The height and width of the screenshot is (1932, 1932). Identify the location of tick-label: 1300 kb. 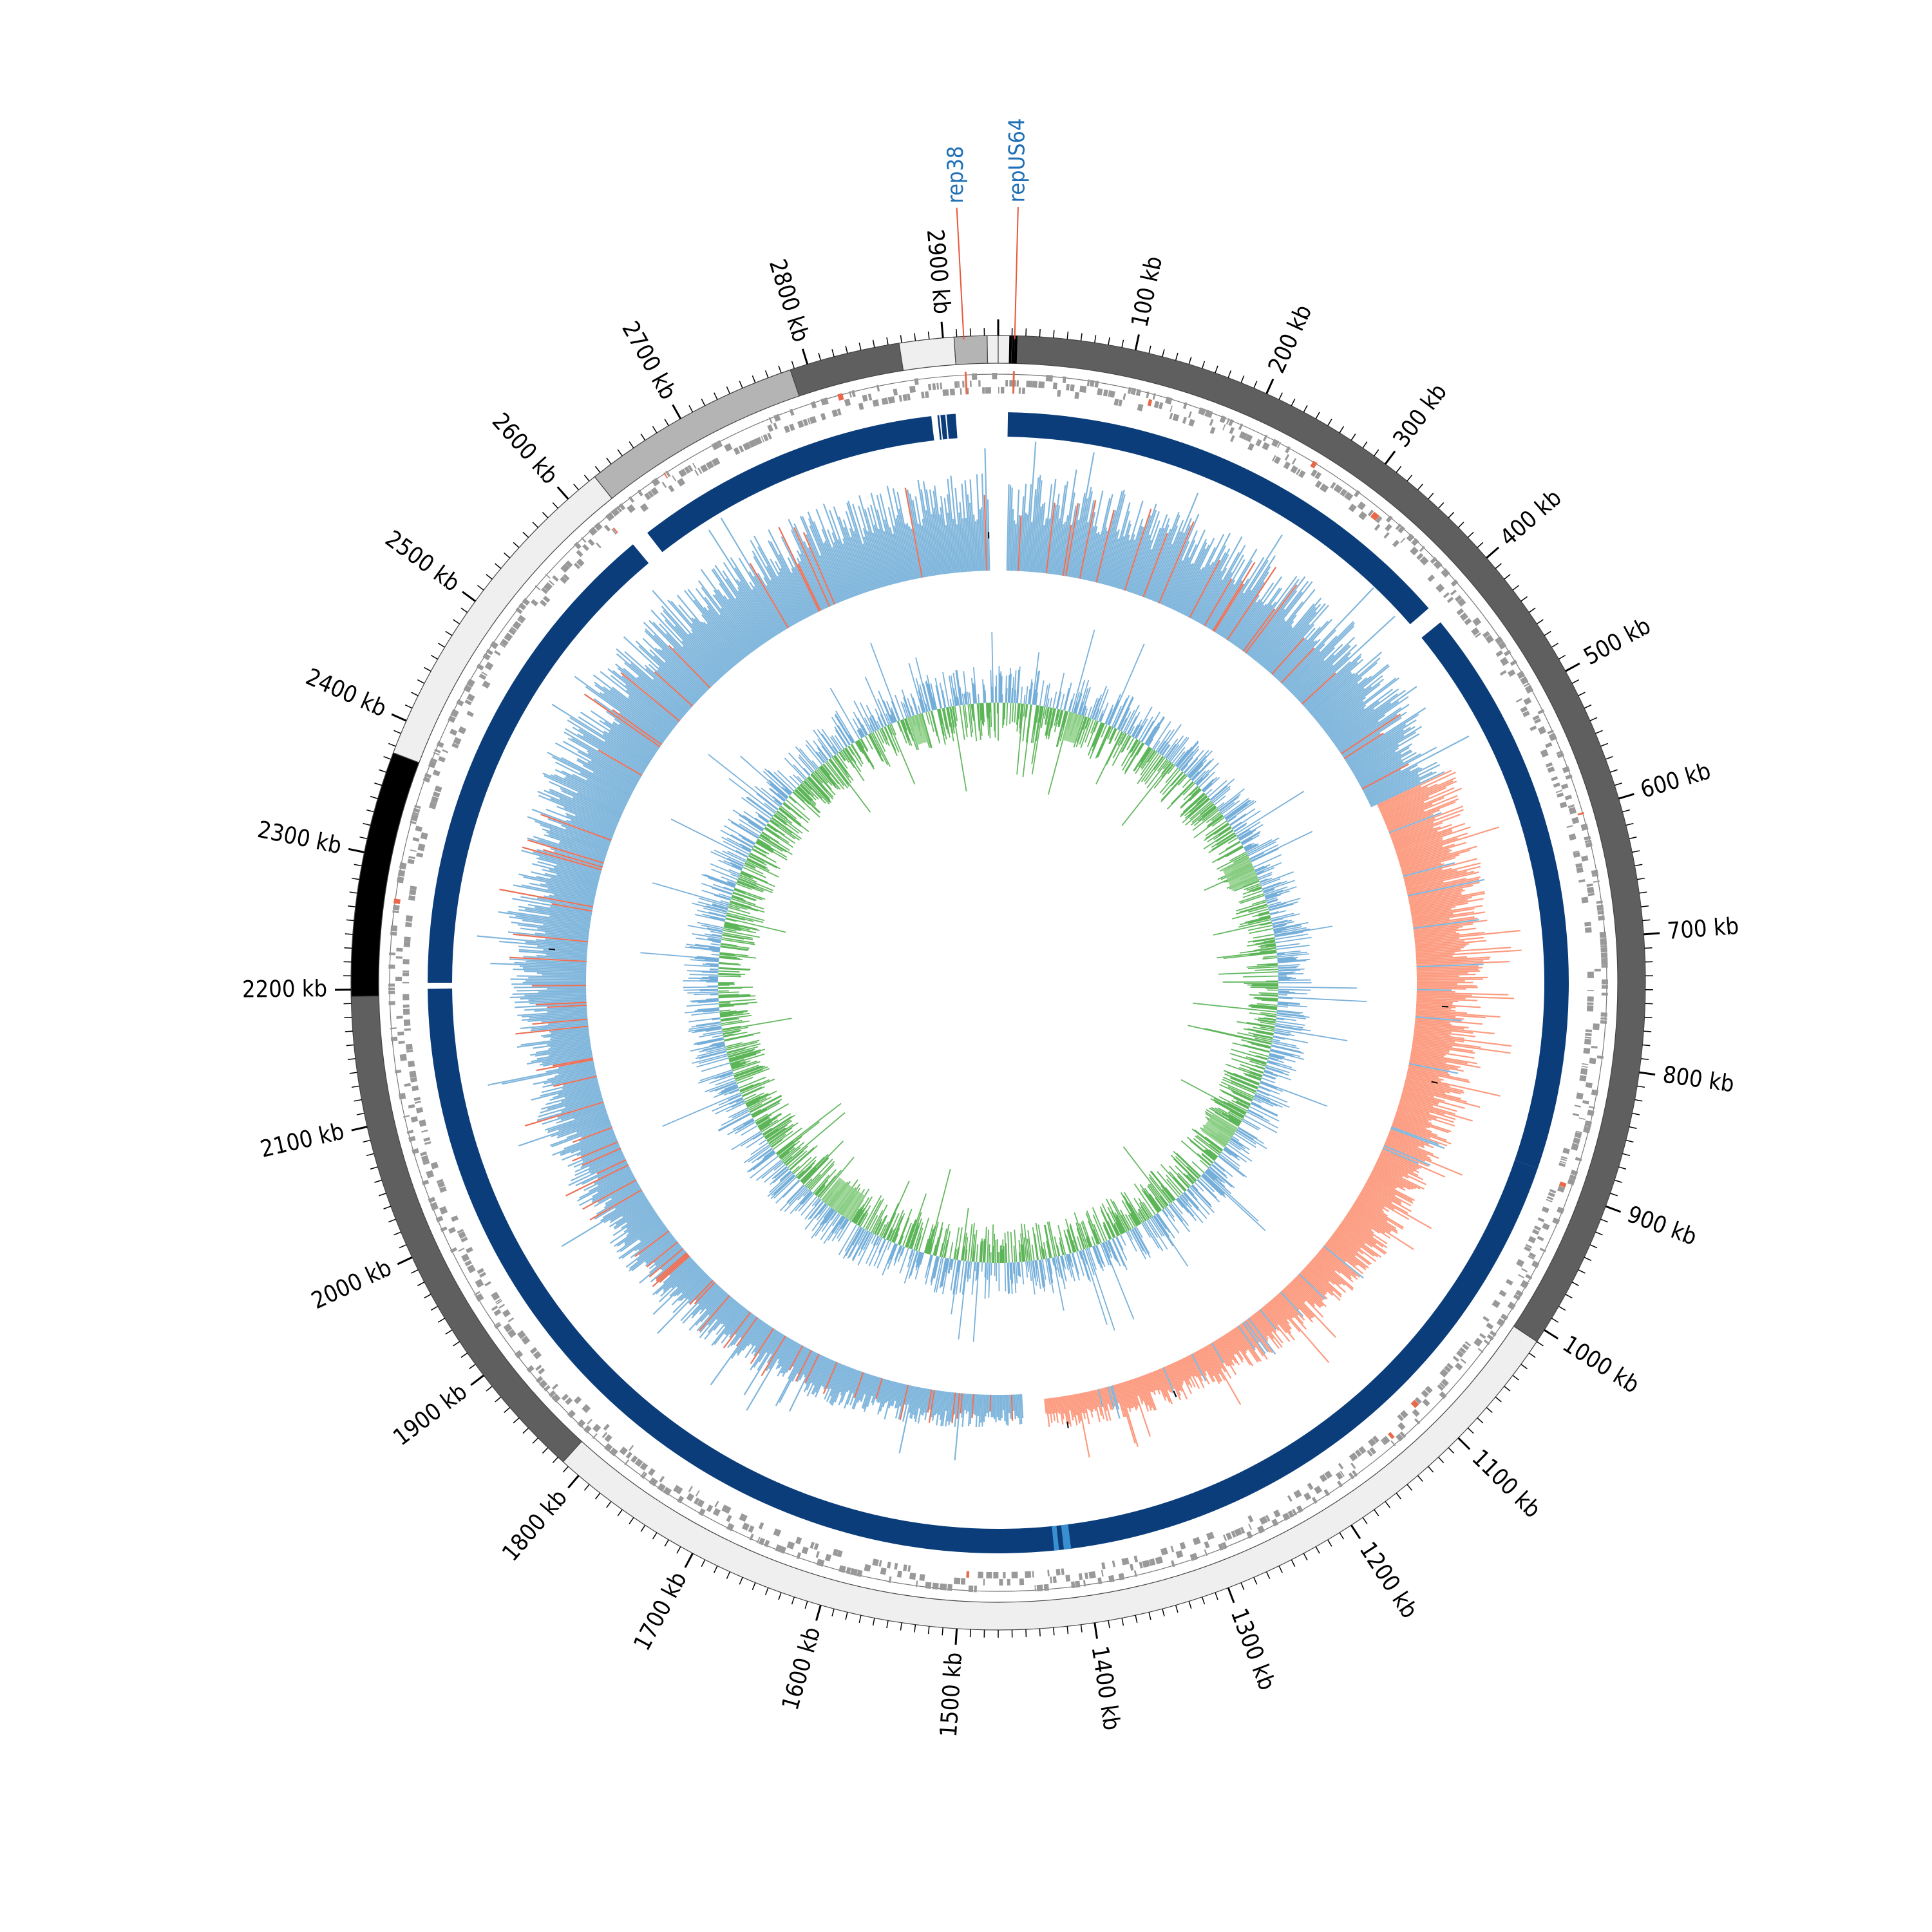
(1253, 1649).